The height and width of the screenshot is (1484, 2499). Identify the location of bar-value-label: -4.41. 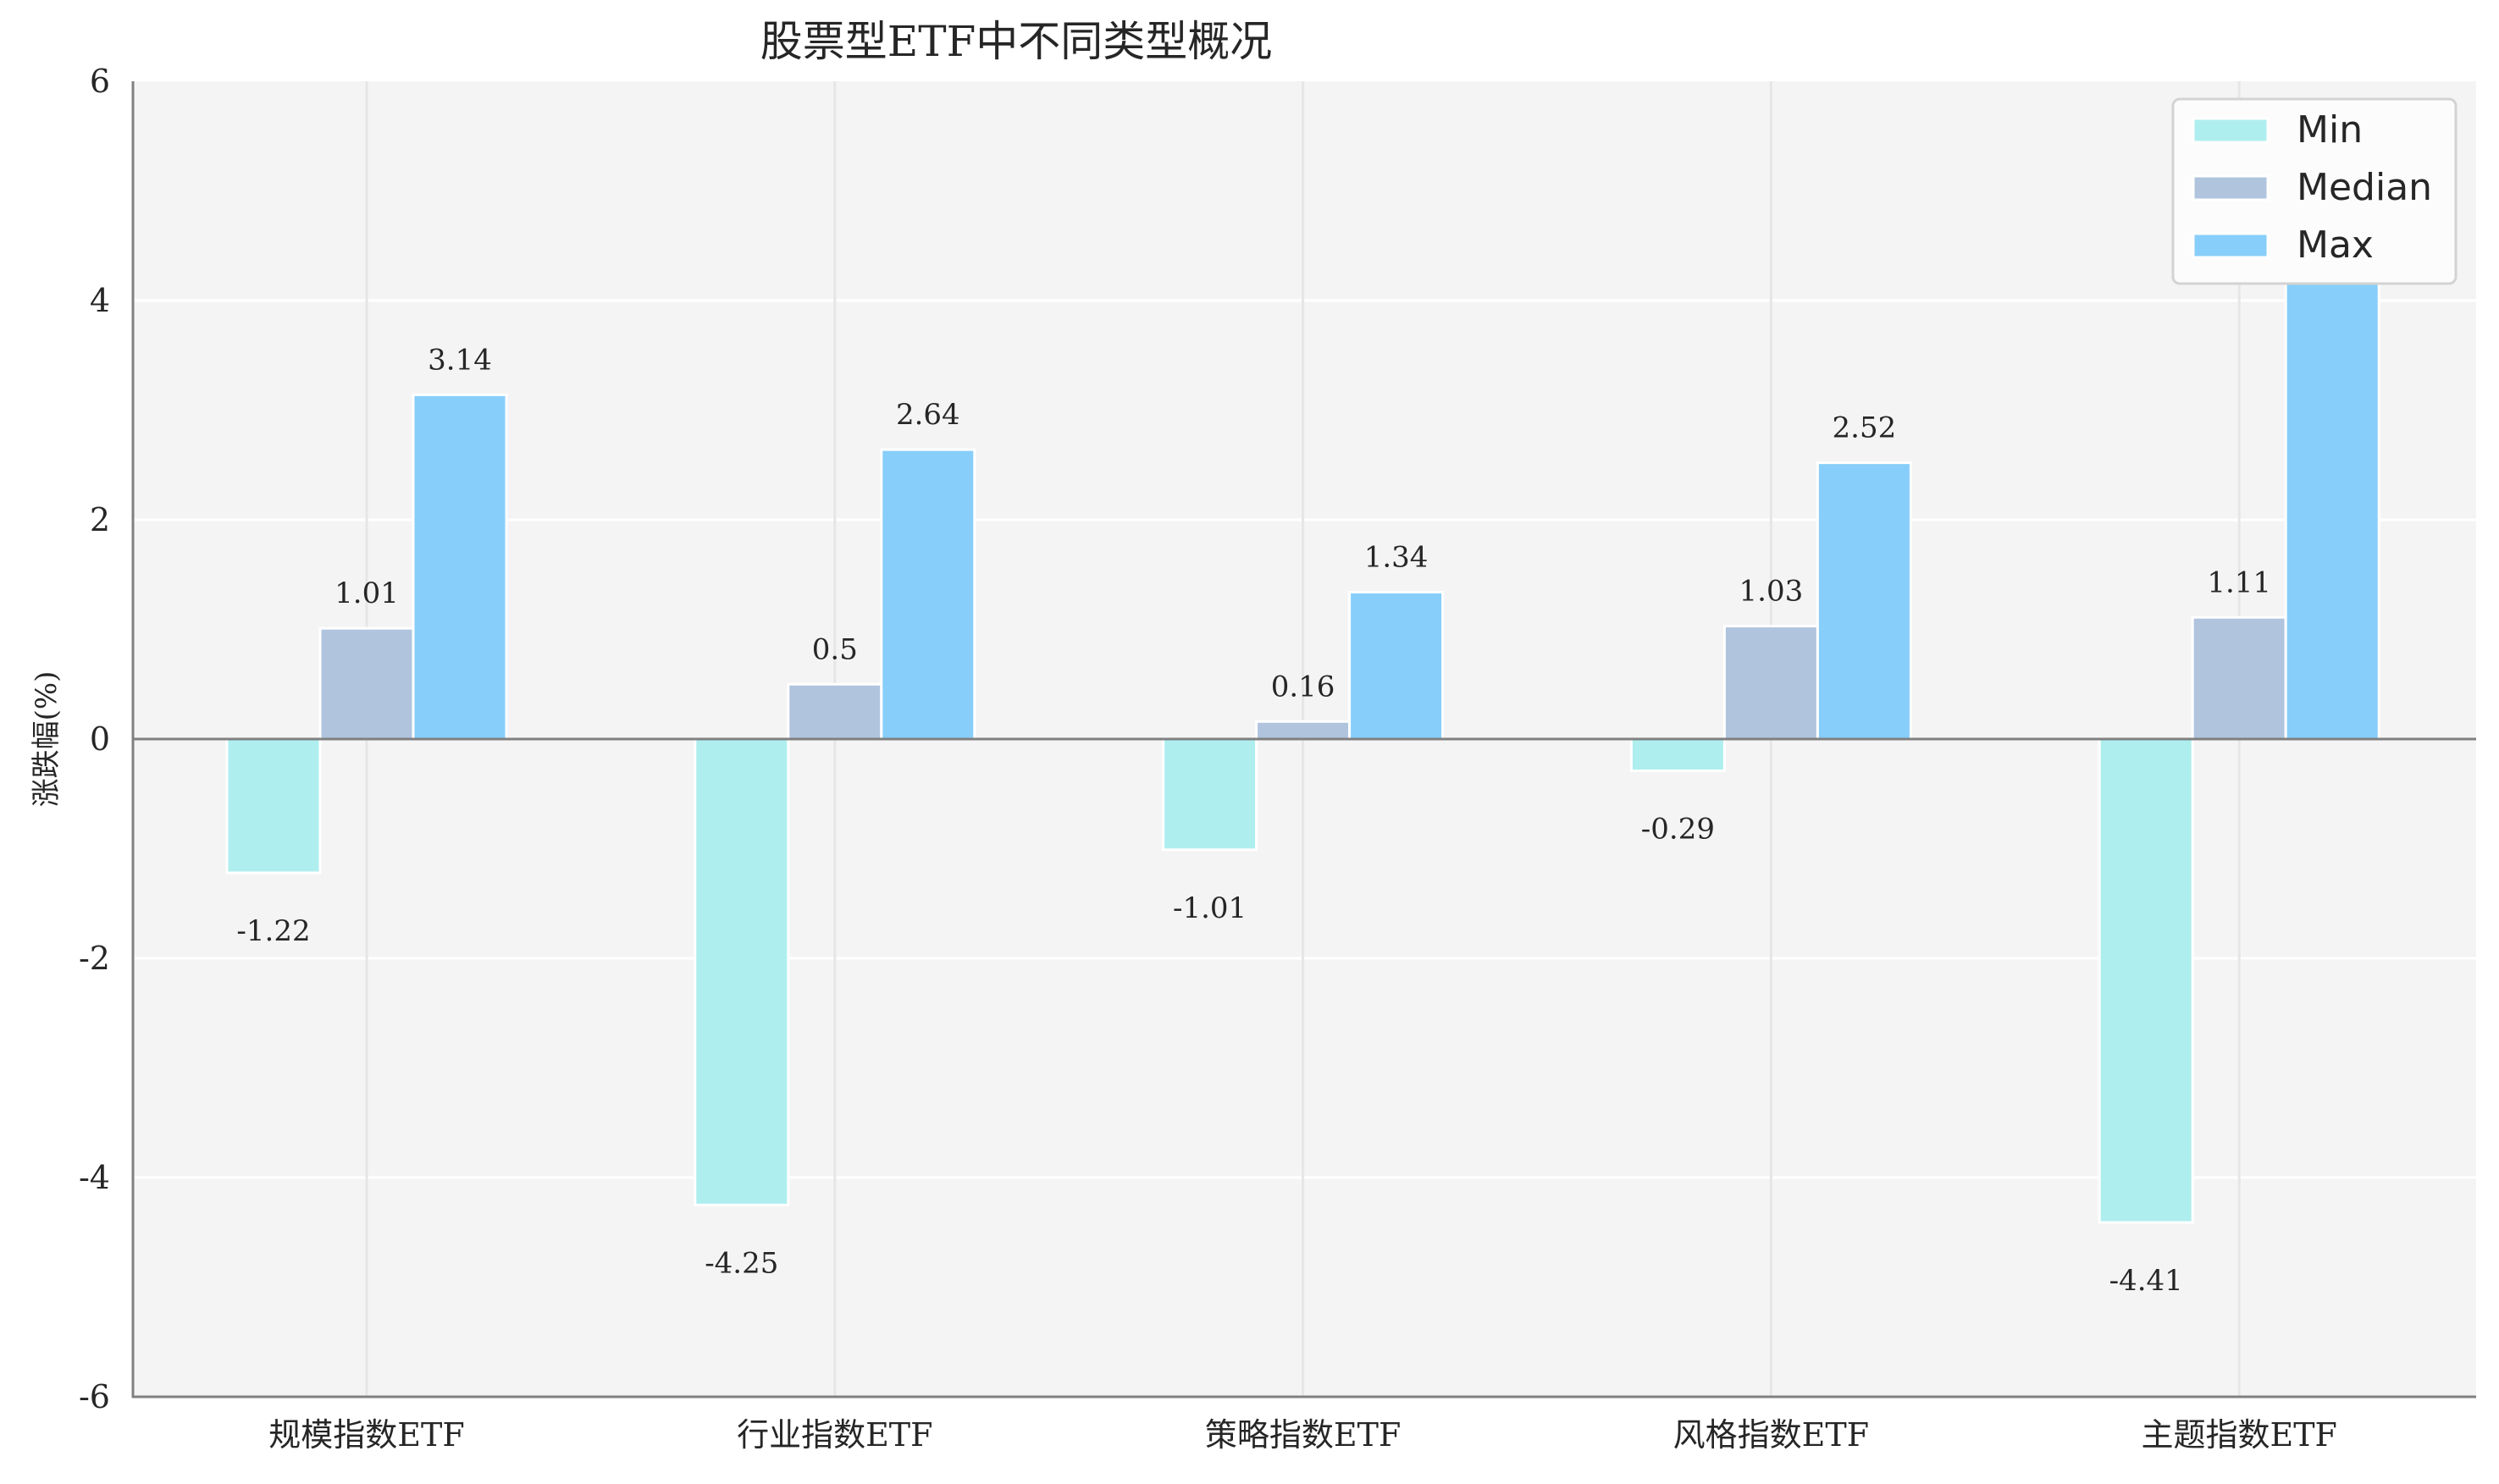
(2146, 1281).